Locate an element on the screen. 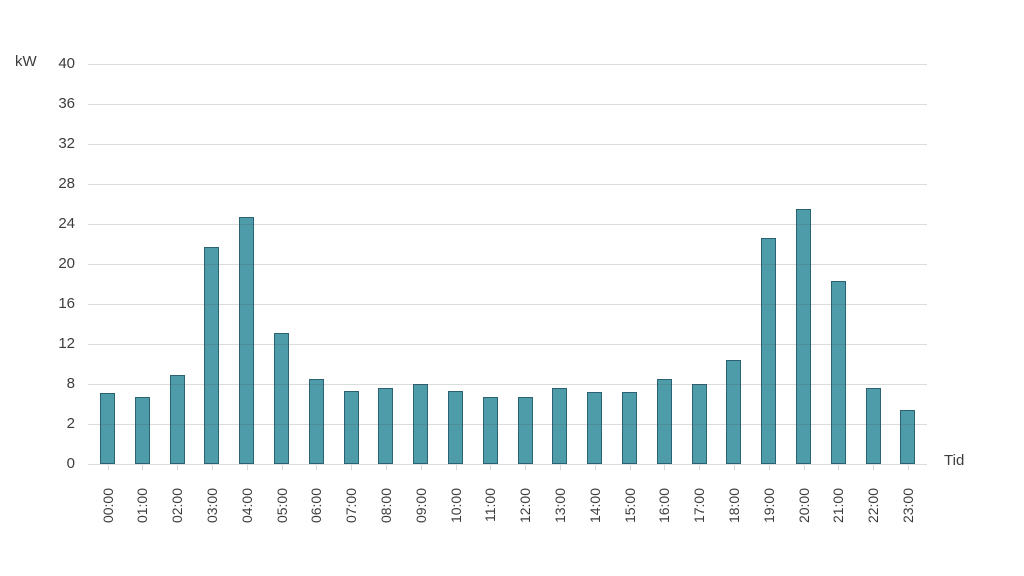  y-tick-label: 36 is located at coordinates (66, 103).